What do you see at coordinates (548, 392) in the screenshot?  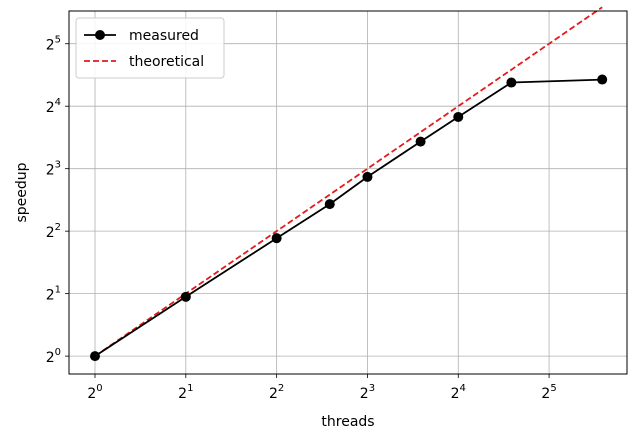 I see `x-tick-label: 25` at bounding box center [548, 392].